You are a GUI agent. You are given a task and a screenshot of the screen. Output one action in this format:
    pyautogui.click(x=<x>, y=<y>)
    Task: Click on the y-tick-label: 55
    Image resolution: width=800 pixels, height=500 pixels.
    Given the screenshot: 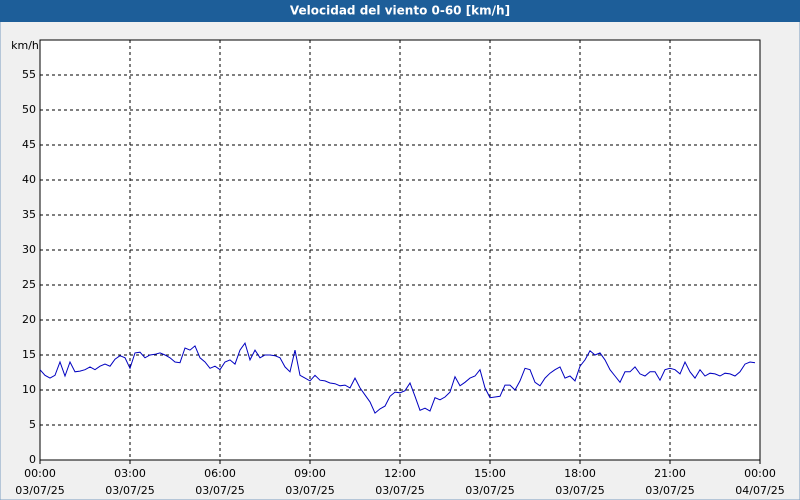 What is the action you would take?
    pyautogui.click(x=29, y=74)
    